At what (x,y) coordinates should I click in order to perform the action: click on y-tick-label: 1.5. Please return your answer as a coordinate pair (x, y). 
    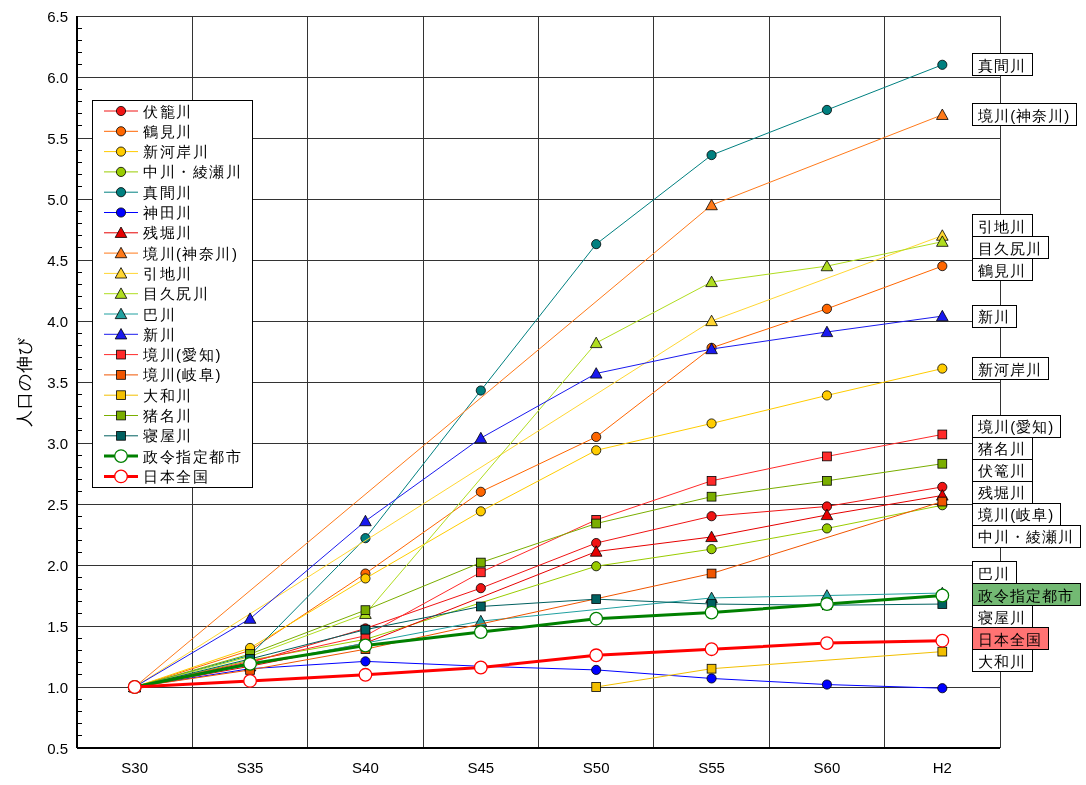
    Looking at the image, I should click on (57, 626).